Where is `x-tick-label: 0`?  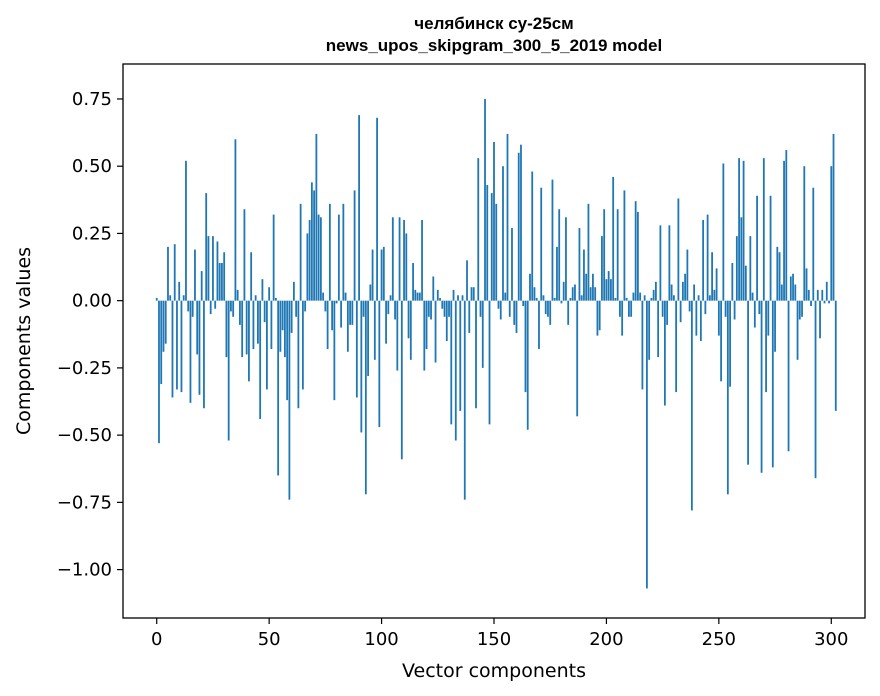
x-tick-label: 0 is located at coordinates (156, 639).